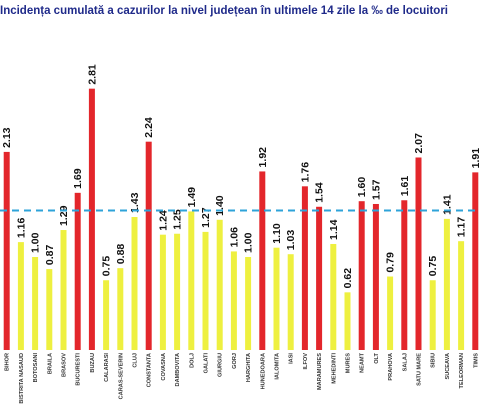 This screenshot has height=410, width=480. Describe the element at coordinates (461, 295) in the screenshot. I see `bar-teleorman` at that location.